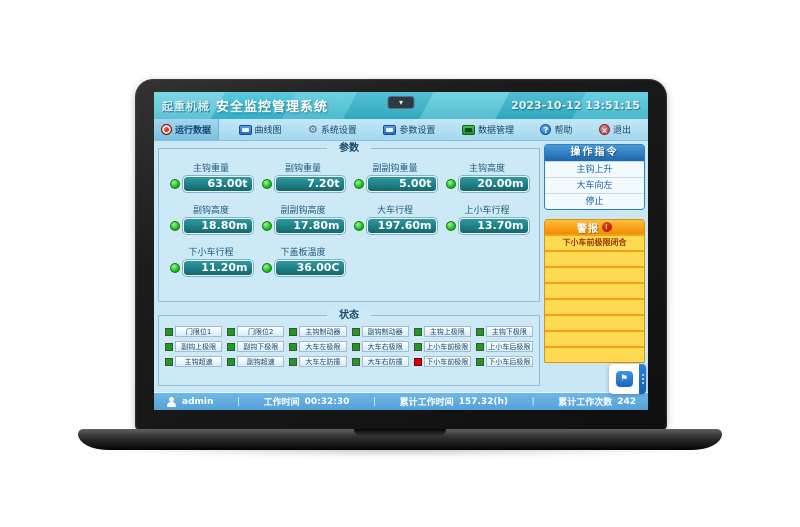 This screenshot has height=527, width=800. What do you see at coordinates (309, 226) in the screenshot?
I see `param-value: 17.80m` at bounding box center [309, 226].